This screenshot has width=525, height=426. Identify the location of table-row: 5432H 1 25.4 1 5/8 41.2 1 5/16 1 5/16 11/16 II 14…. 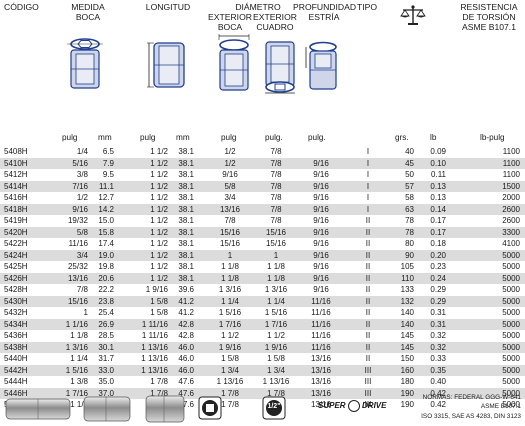
(262, 313).